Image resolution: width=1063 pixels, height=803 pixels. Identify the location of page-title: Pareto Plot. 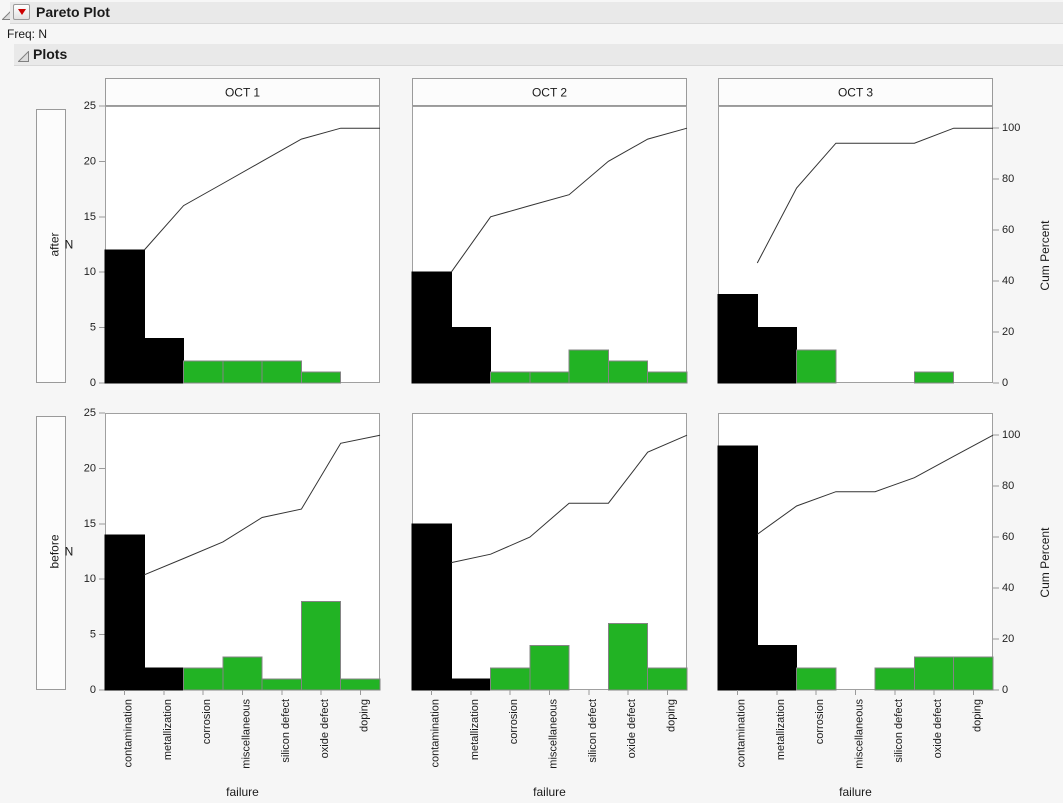
(73, 12).